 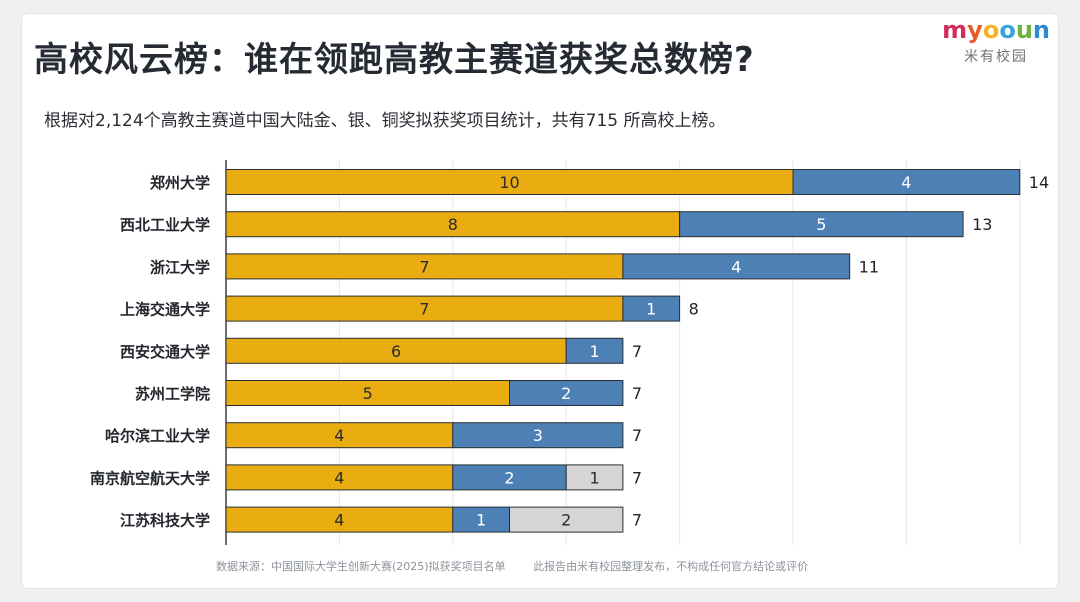 I want to click on bar-total-label: 13, so click(x=982, y=224).